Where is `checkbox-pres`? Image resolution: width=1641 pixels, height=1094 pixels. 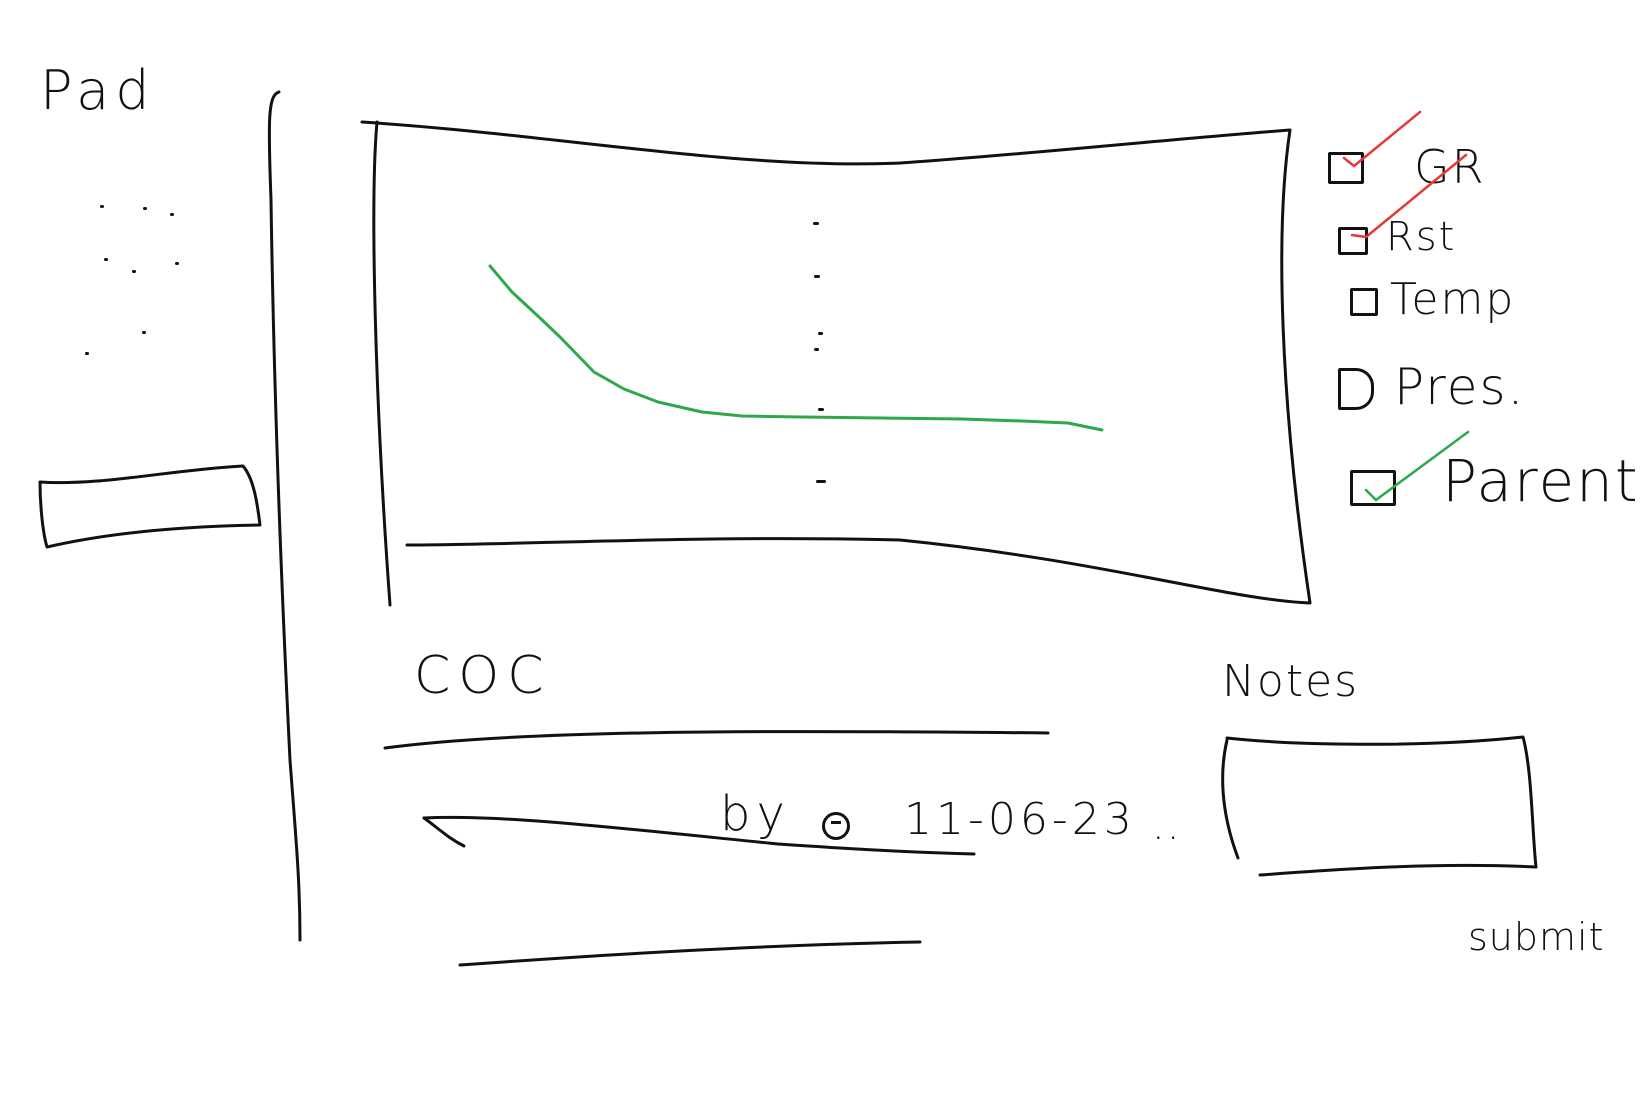
checkbox-pres is located at coordinates (1356, 389).